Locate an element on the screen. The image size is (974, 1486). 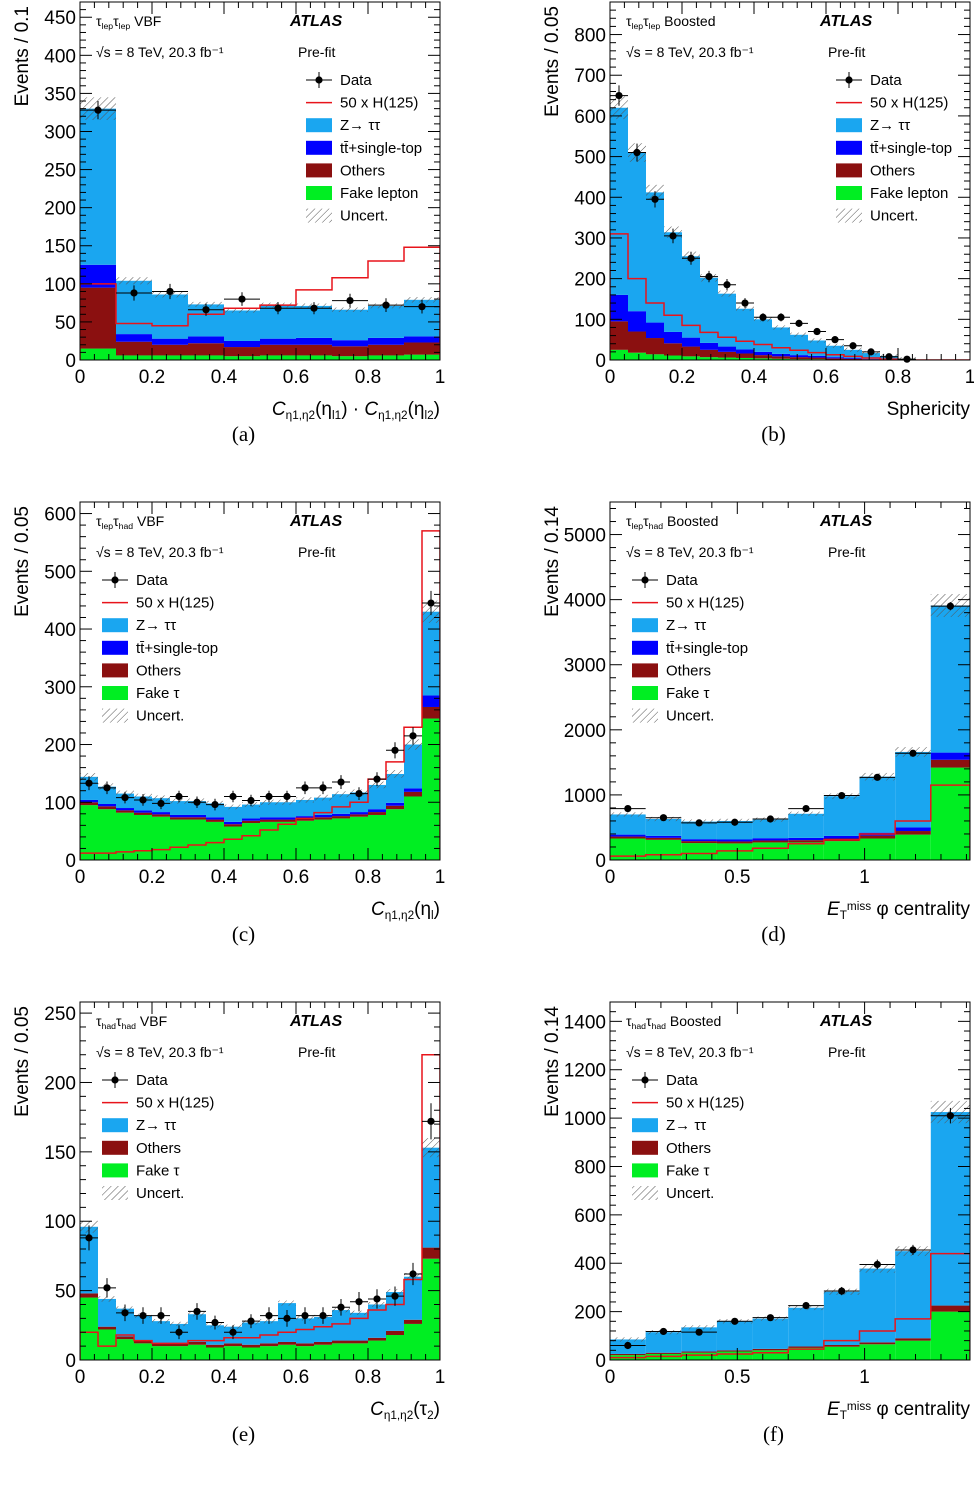
channel-label: τlepτlep VBF is located at coordinates (128, 22).